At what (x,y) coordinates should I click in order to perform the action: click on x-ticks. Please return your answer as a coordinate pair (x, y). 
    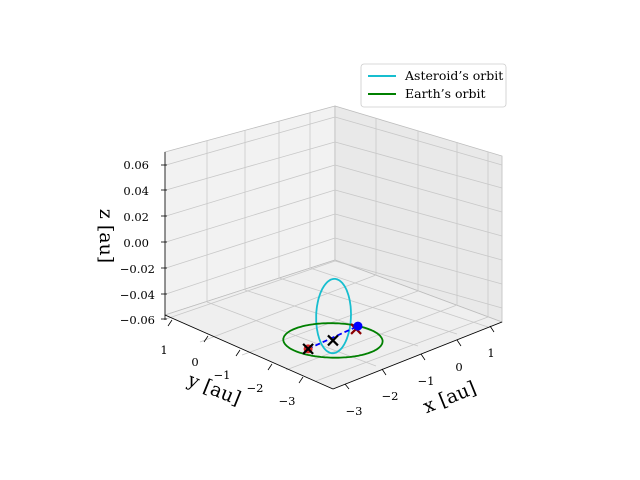
    Looking at the image, I should click on (419, 357).